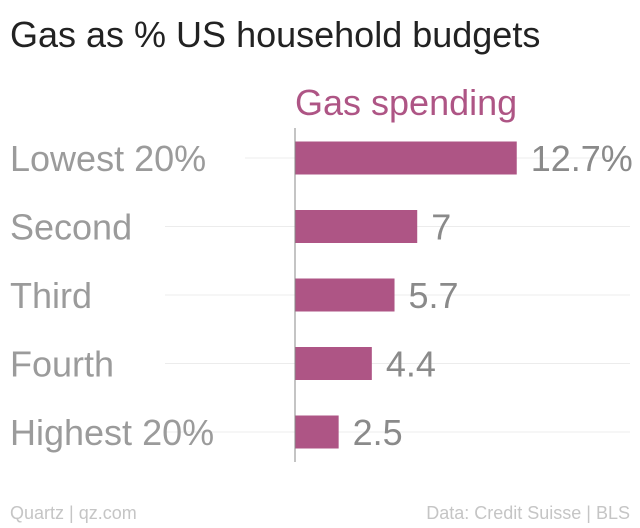 The image size is (640, 528). I want to click on category-label: Fourth, so click(62, 364).